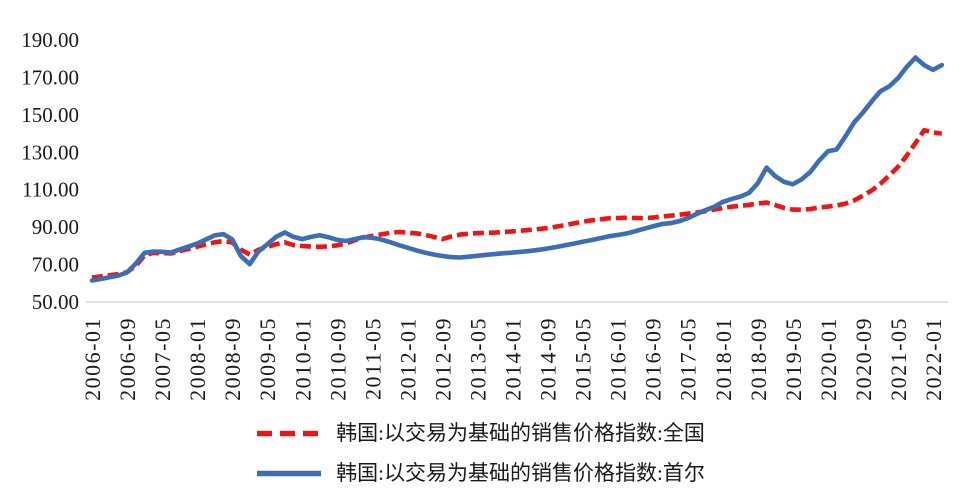 The width and height of the screenshot is (960, 491). Describe the element at coordinates (933, 359) in the screenshot. I see `x-tick-label: 2022-01` at that location.